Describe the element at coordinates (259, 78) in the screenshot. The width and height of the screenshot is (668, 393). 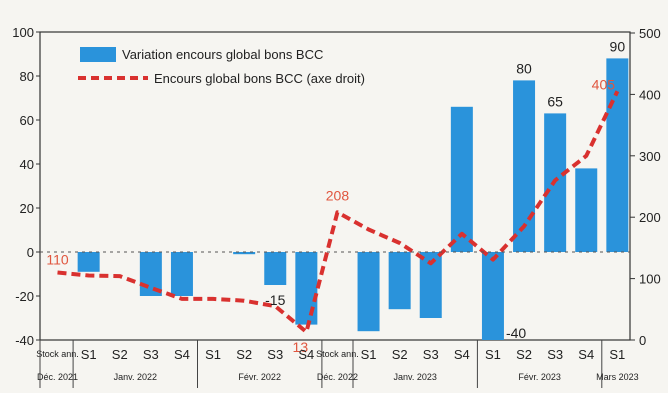
I see `legend-label-line: Encours global bons BCC (axe droit)` at that location.